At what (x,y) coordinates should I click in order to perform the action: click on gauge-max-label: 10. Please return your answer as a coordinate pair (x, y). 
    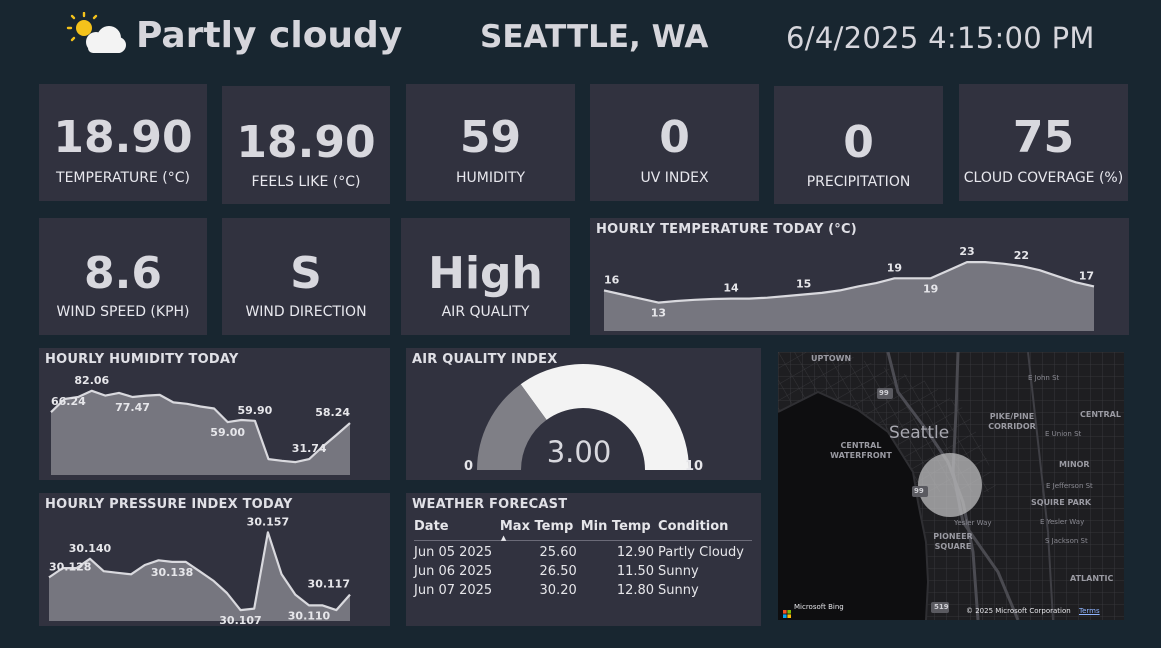
    Looking at the image, I should click on (694, 466).